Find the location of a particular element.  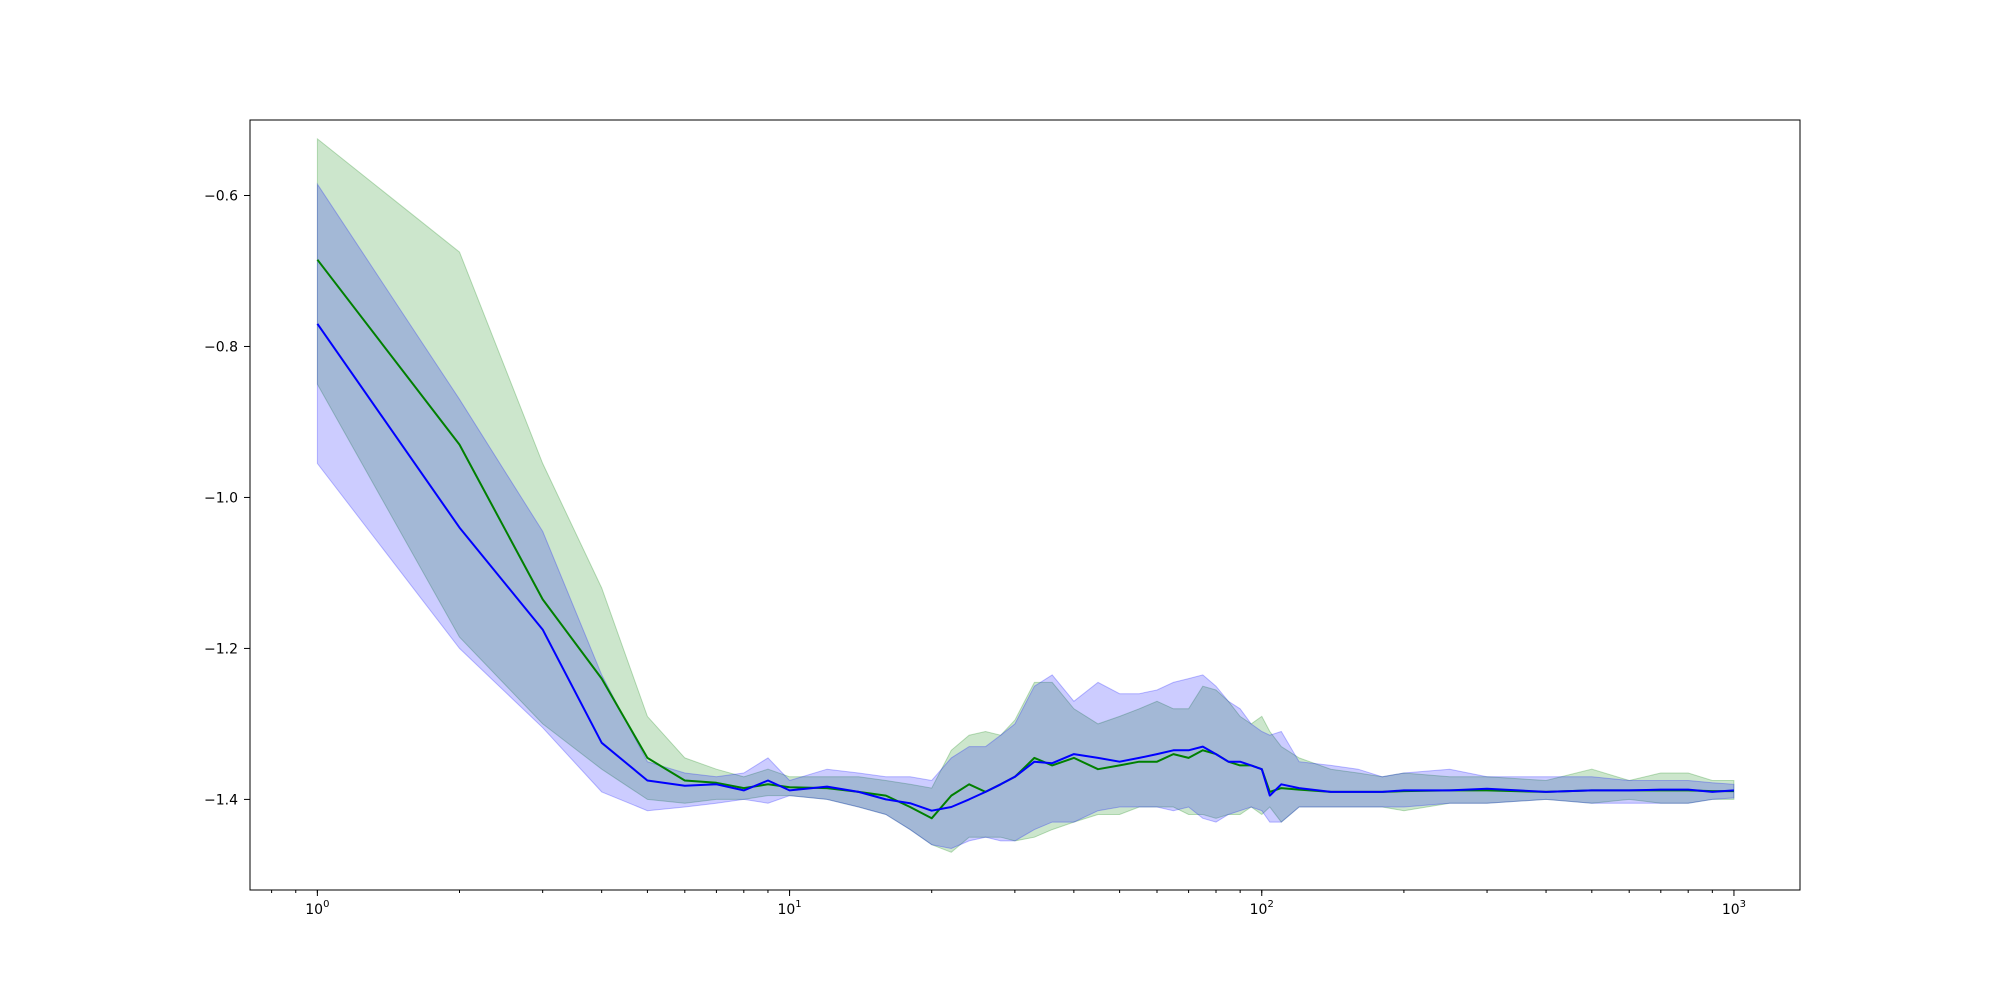

y-tick-label: −1.2 is located at coordinates (221, 649).